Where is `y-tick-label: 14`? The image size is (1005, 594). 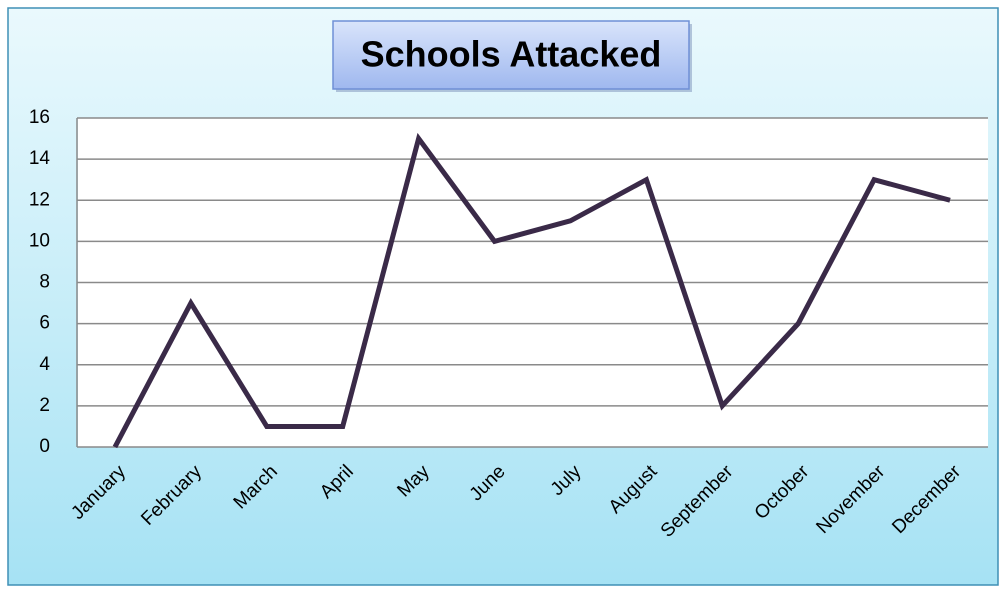
y-tick-label: 14 is located at coordinates (40, 158).